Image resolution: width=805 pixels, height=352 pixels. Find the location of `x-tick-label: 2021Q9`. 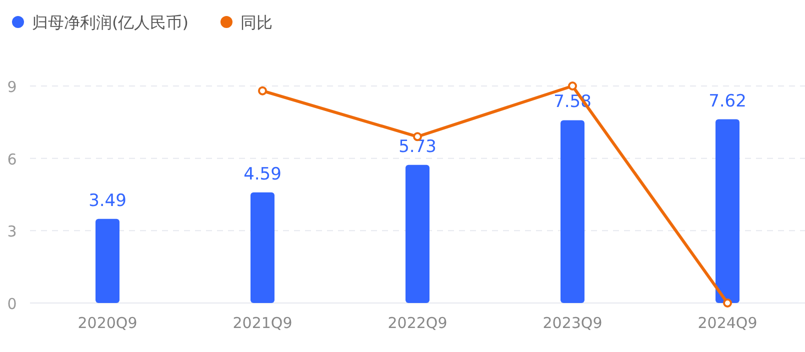

x-tick-label: 2021Q9 is located at coordinates (262, 323).